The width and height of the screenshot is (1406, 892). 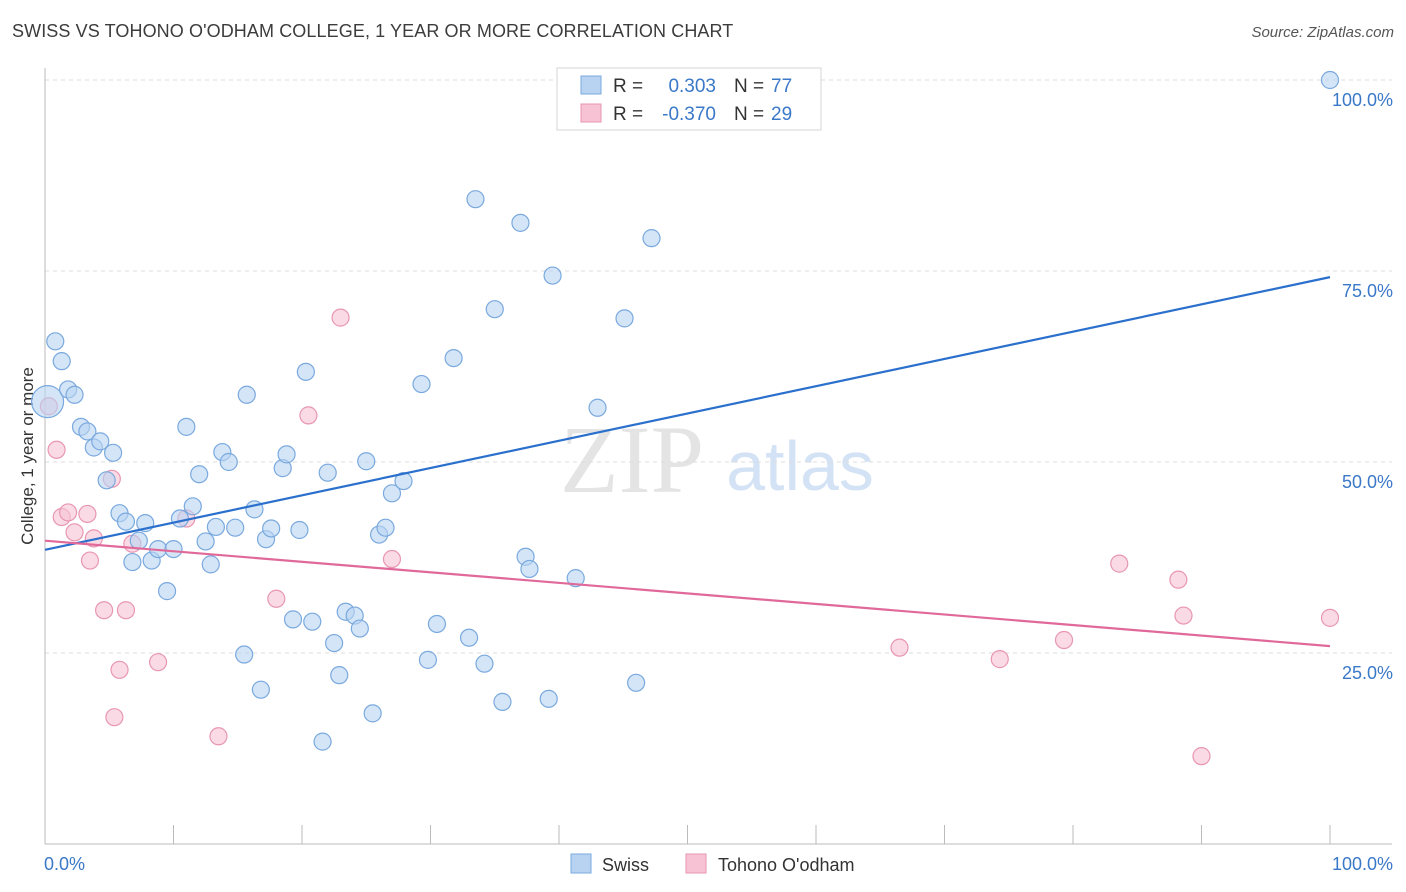 What do you see at coordinates (581, 863) in the screenshot?
I see `swiss-series-swatch` at bounding box center [581, 863].